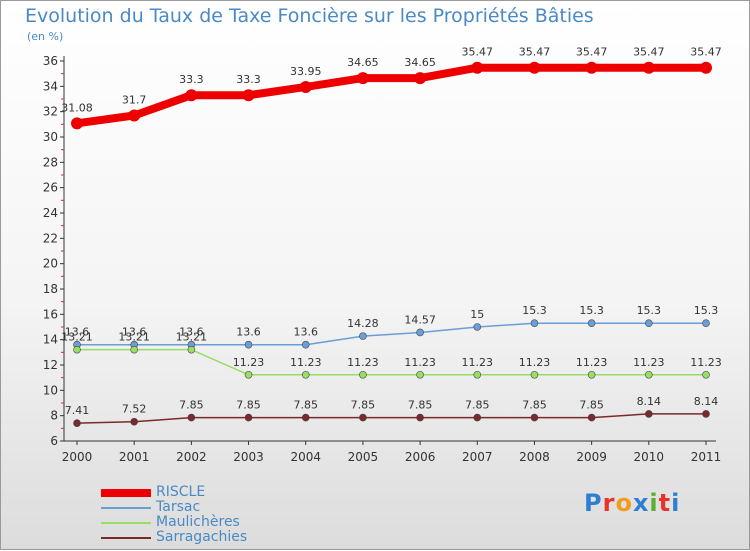 This screenshot has height=551, width=750. What do you see at coordinates (391, 334) in the screenshot?
I see `series-line-tarsac` at bounding box center [391, 334].